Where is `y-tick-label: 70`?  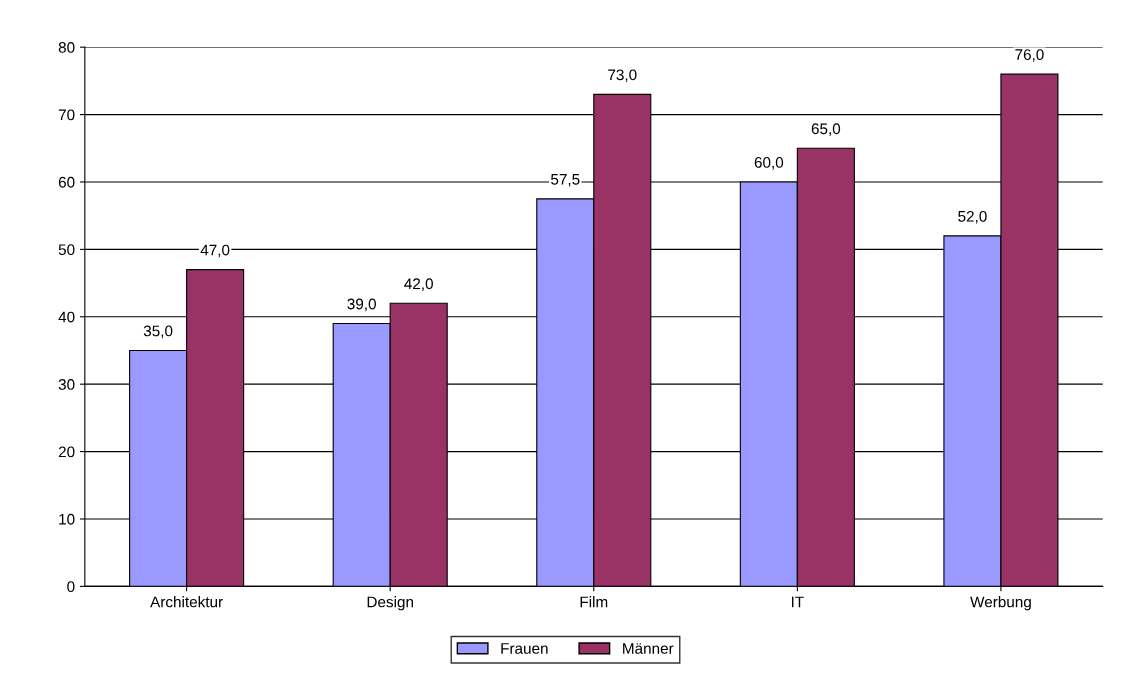 y-tick-label: 70 is located at coordinates (66, 115).